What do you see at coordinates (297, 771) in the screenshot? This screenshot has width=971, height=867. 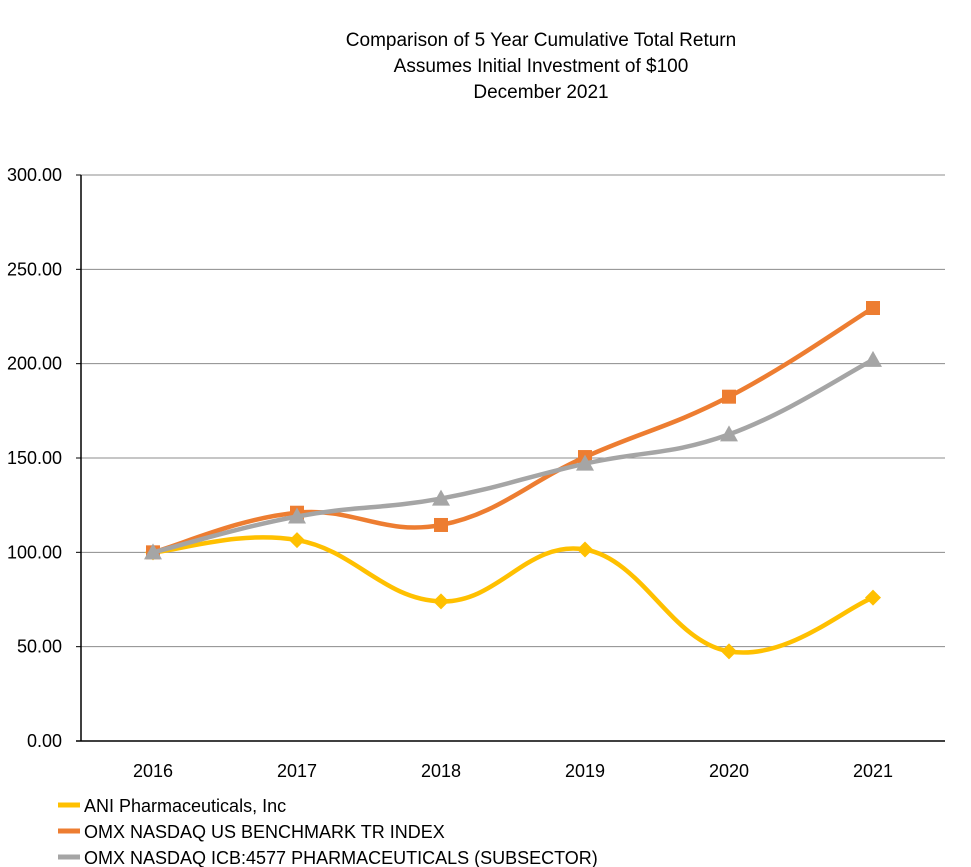 I see `x-tick-label: 2017` at bounding box center [297, 771].